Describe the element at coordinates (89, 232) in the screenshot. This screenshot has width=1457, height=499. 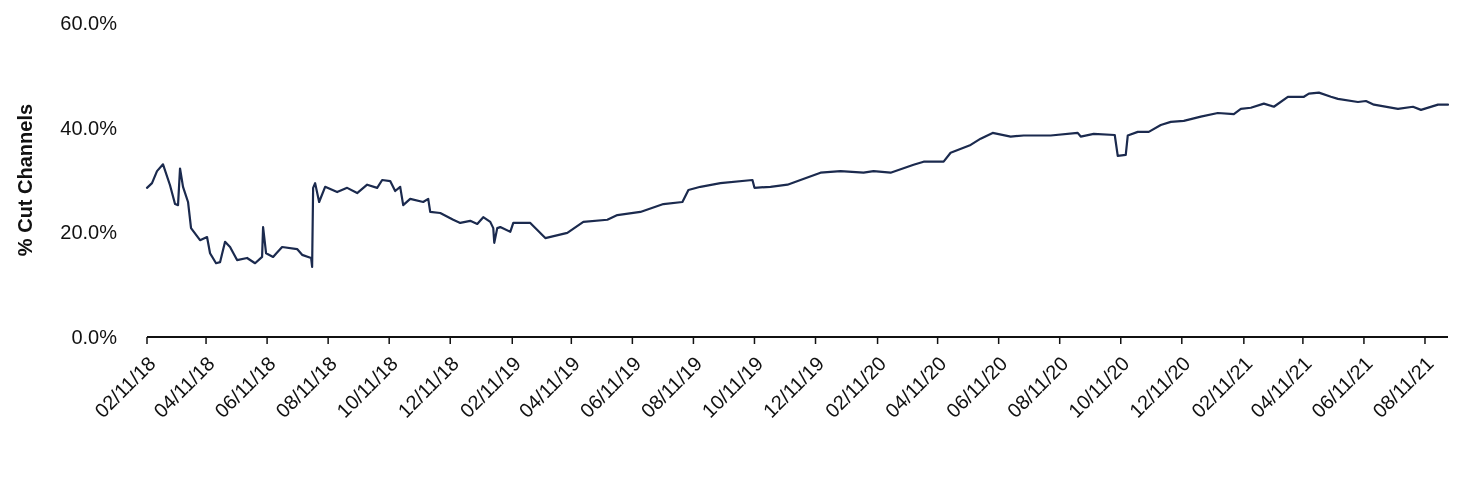
I see `y-tick-label: 20.0%` at that location.